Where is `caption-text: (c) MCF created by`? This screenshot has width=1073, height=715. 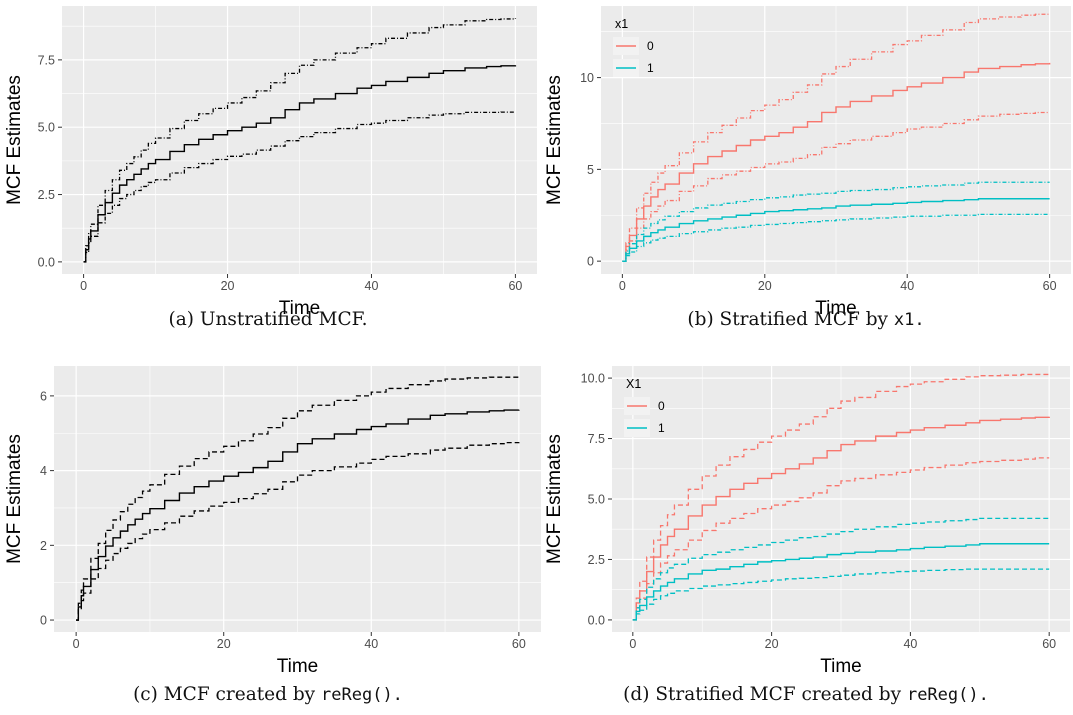
caption-text: (c) MCF created by is located at coordinates (224, 694).